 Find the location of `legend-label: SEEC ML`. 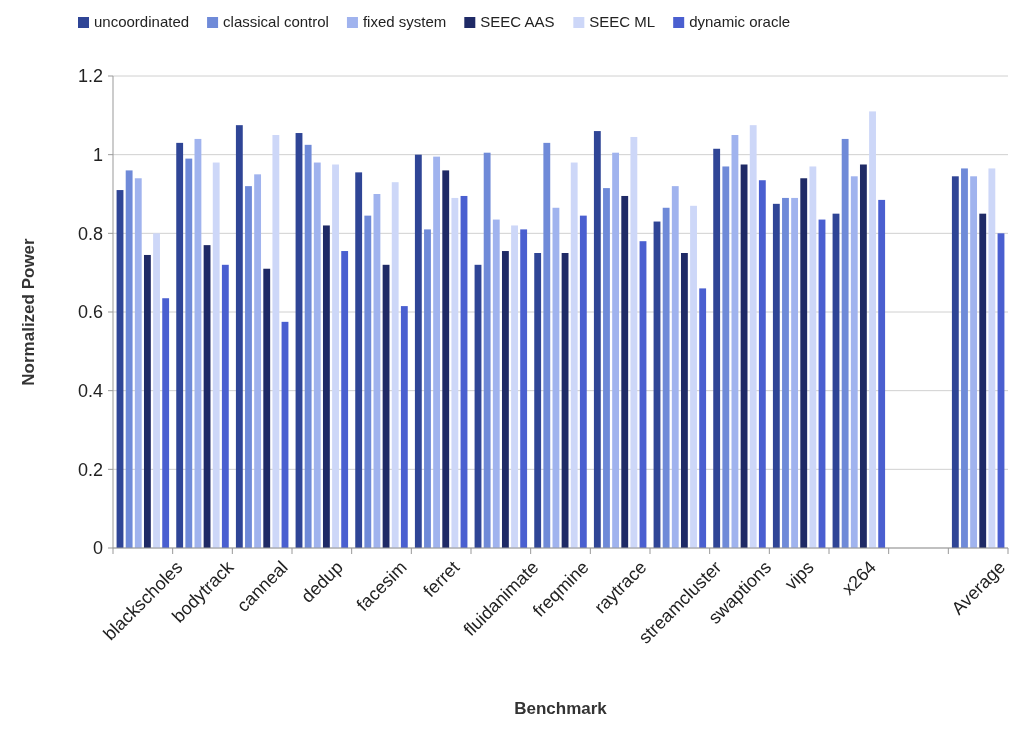

legend-label: SEEC ML is located at coordinates (622, 21).